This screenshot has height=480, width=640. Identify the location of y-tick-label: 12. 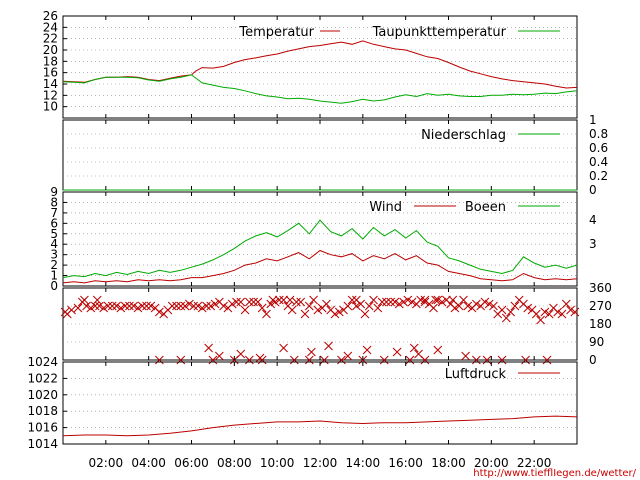
(50, 95).